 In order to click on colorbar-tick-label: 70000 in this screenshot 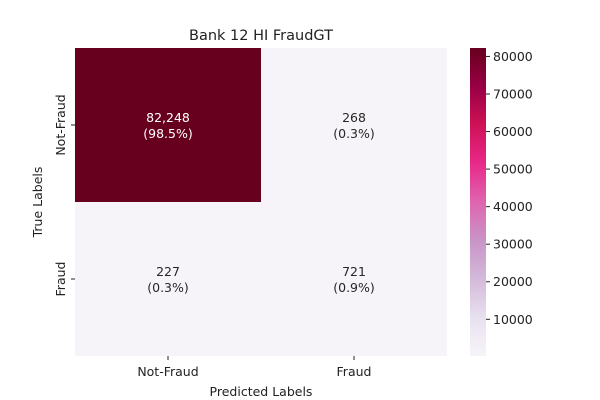, I will do `click(513, 93)`.